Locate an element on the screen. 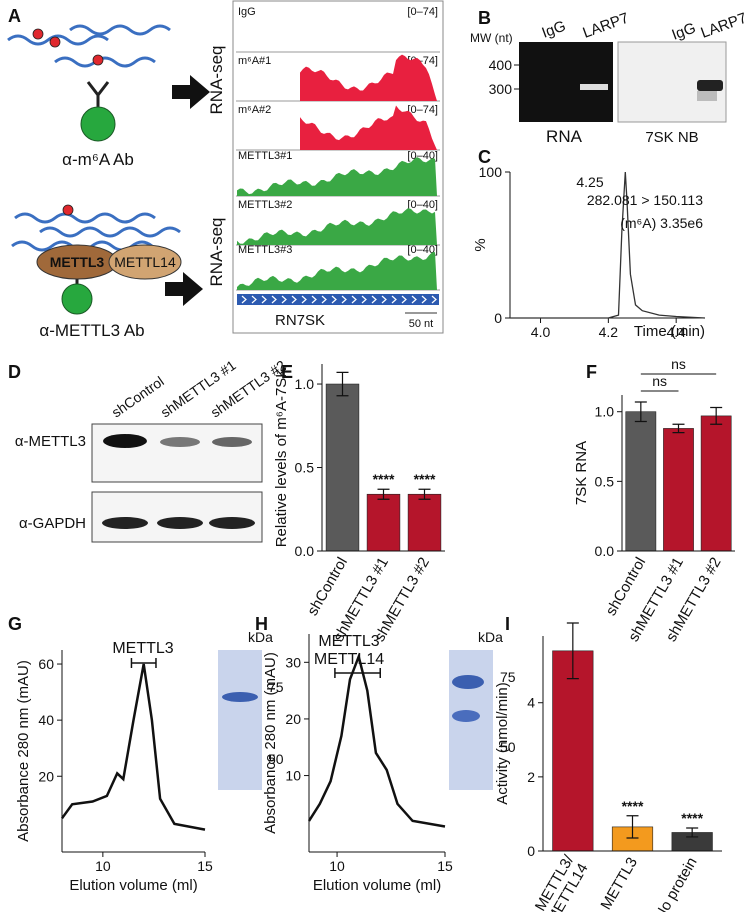  lane-label: shControl is located at coordinates (138, 396).